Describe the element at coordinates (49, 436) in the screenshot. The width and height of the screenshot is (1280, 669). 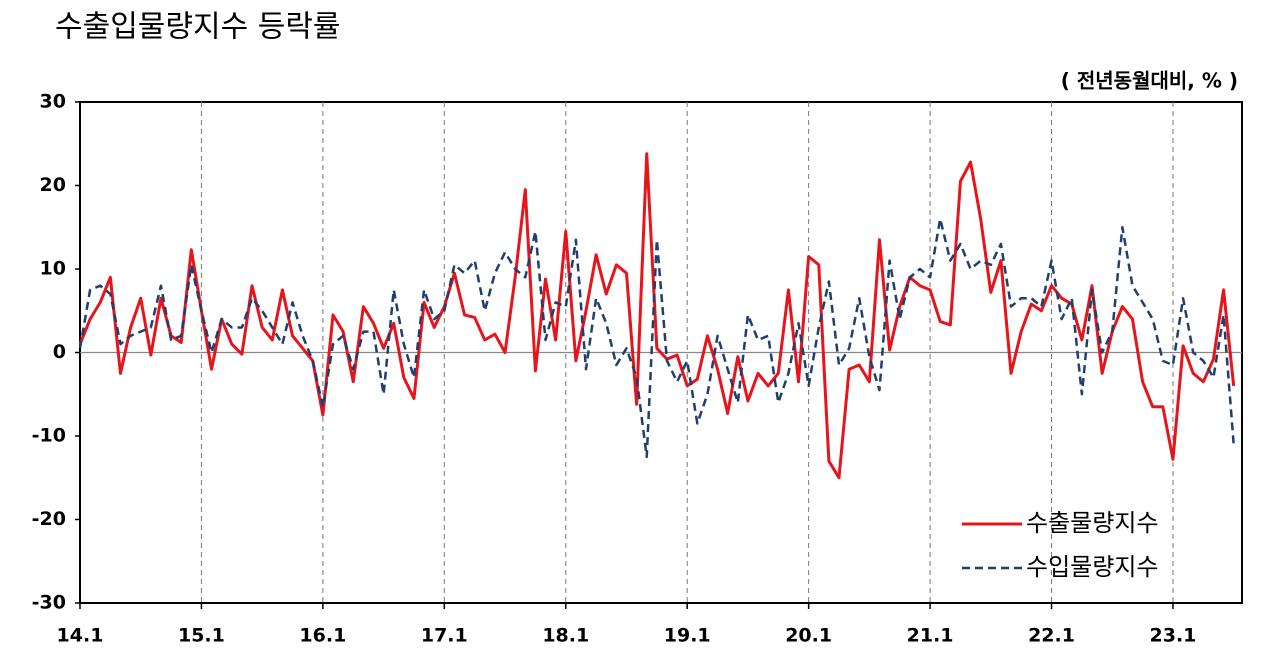
I see `y-tick-label: -10` at that location.